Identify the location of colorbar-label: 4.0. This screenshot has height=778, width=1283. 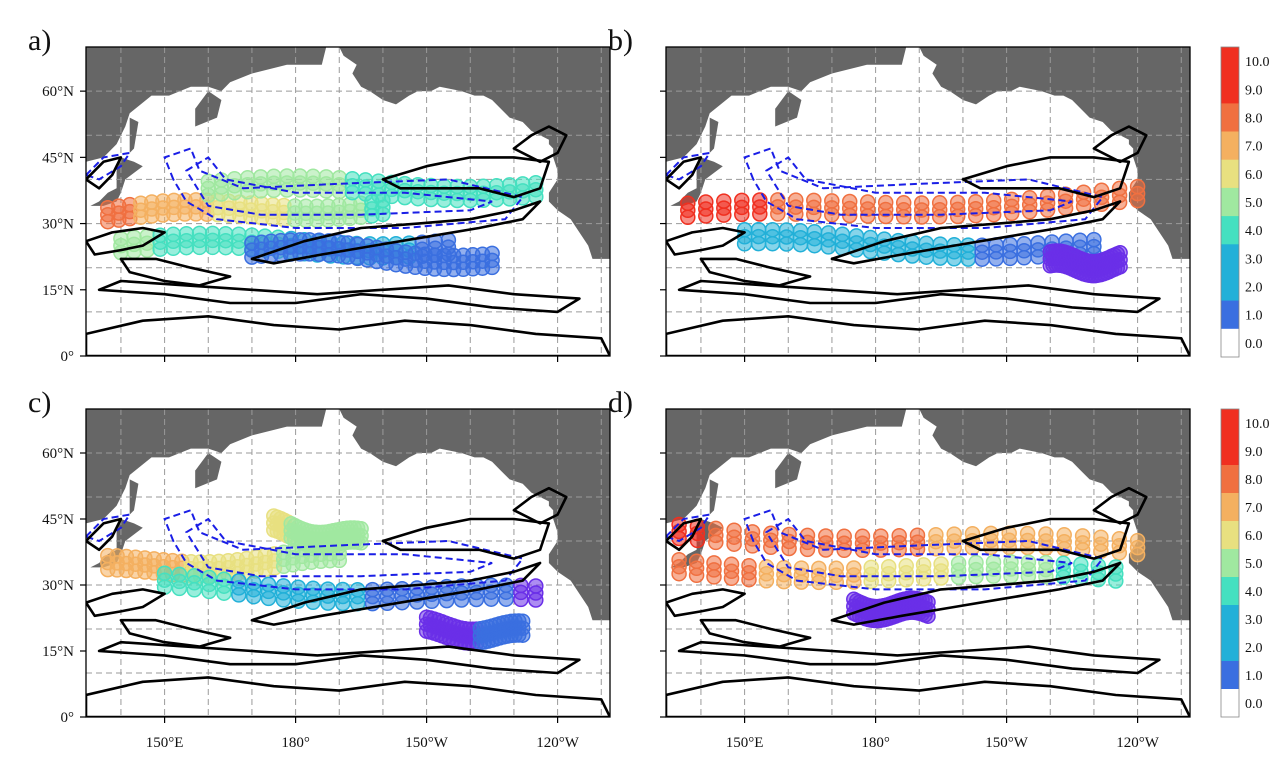
(1254, 592).